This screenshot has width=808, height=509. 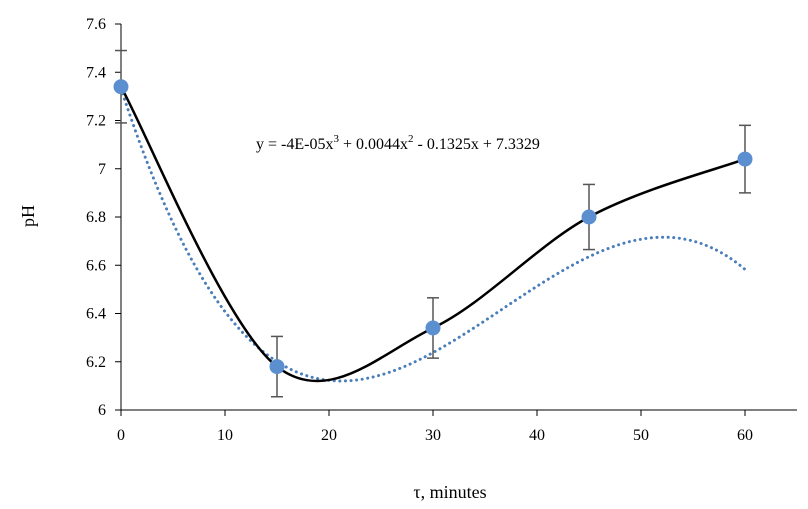 I want to click on x-tick-label: 0, so click(x=121, y=435).